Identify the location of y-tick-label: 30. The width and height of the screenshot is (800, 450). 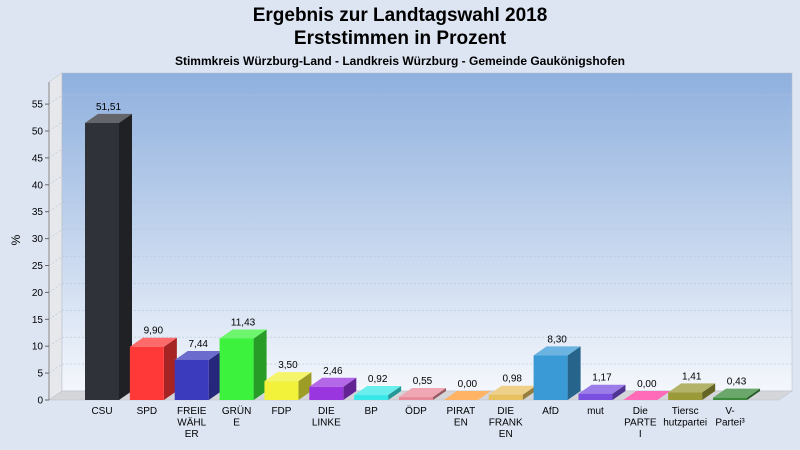
(38, 239).